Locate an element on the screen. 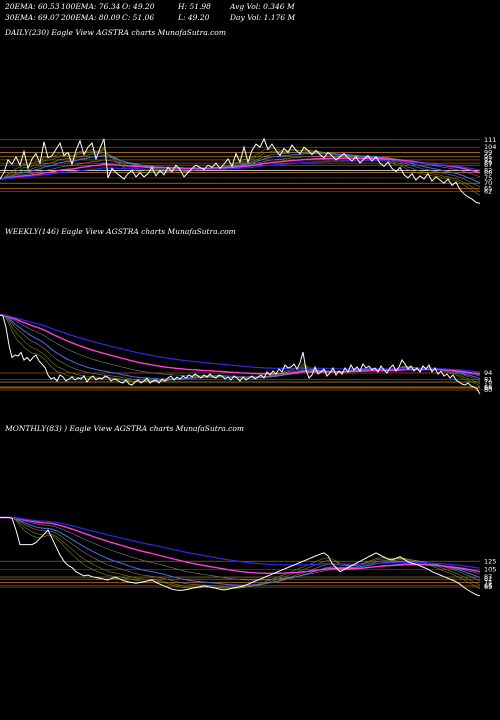 This screenshot has height=720, width=500. high-stat: H: 51.98 is located at coordinates (194, 6).